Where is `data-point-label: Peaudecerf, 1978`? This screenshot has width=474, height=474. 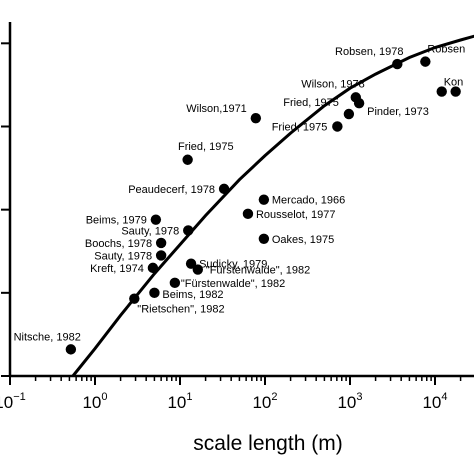 data-point-label: Peaudecerf, 1978 is located at coordinates (171, 190).